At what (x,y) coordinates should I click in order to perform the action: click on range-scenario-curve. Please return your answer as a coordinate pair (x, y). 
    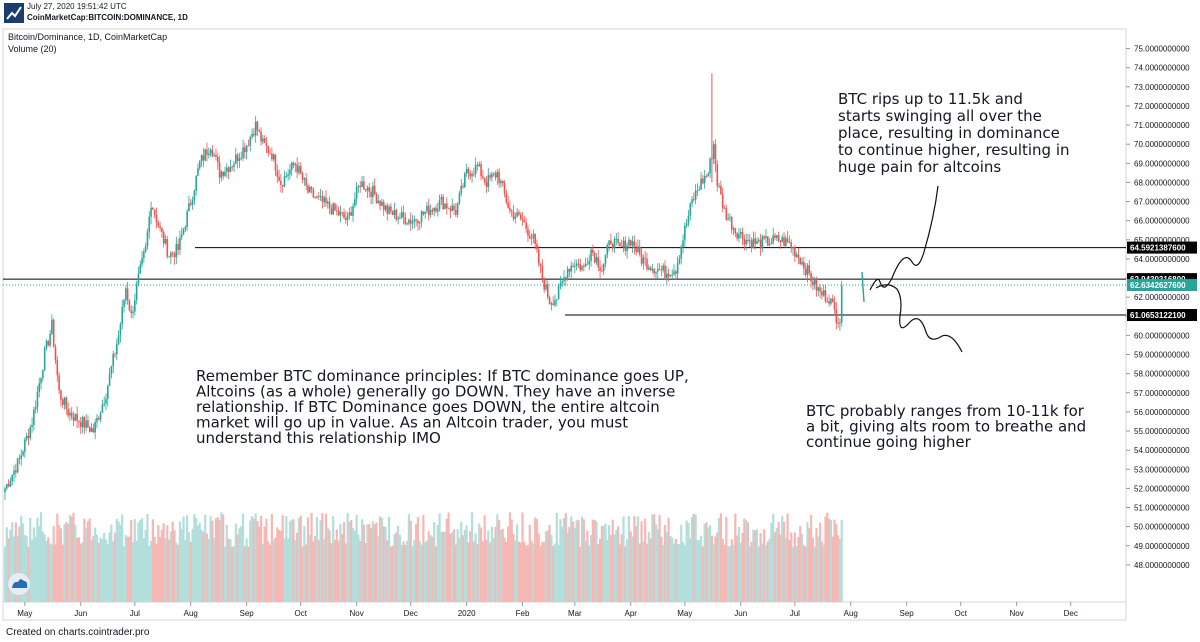
    Looking at the image, I should click on (919, 318).